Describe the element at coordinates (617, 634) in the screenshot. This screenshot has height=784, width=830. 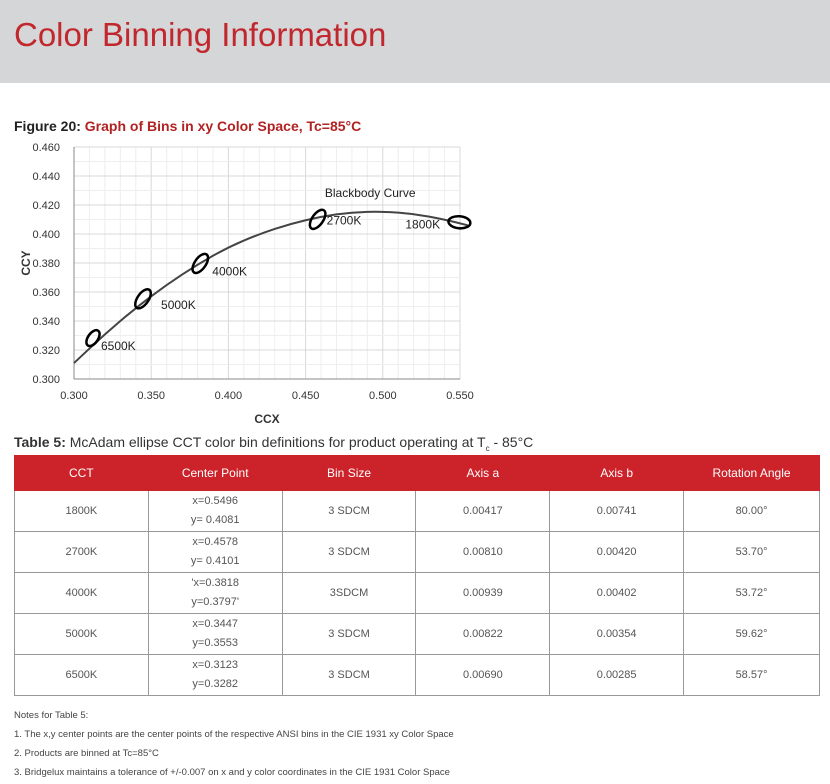
I see `axis-b-cell: 0.00354` at that location.